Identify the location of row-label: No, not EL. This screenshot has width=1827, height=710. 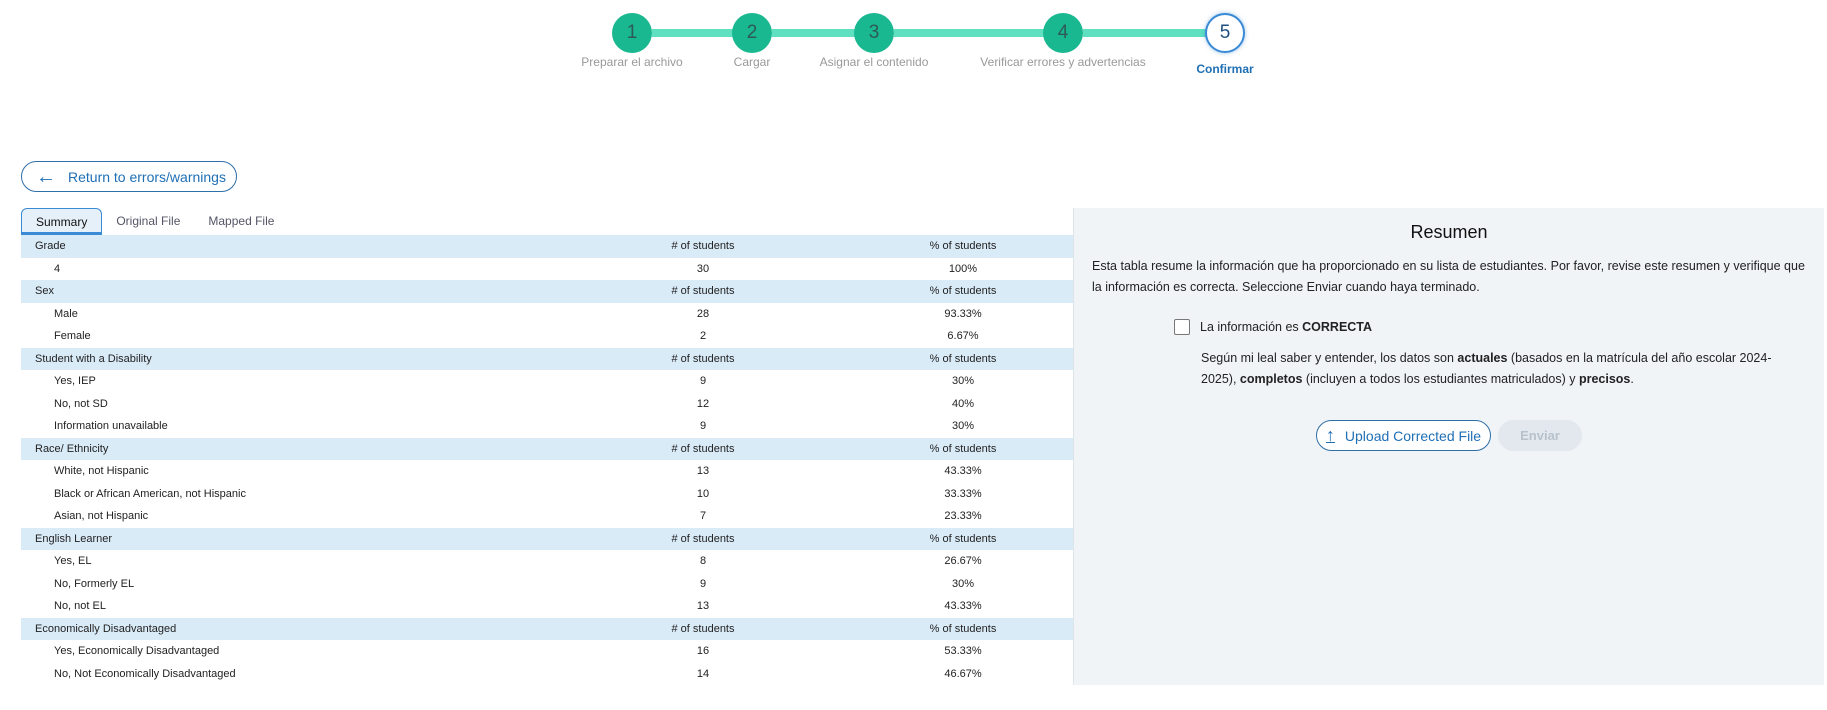
(80, 606).